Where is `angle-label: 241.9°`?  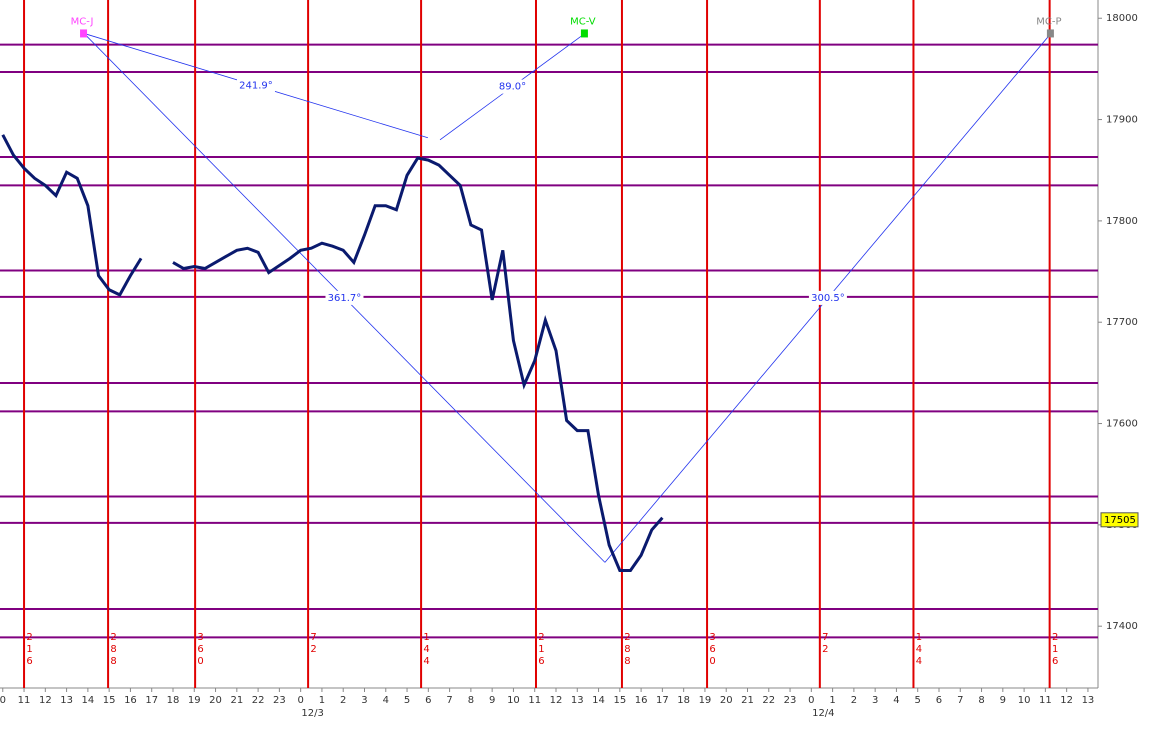
angle-label: 241.9° is located at coordinates (256, 86).